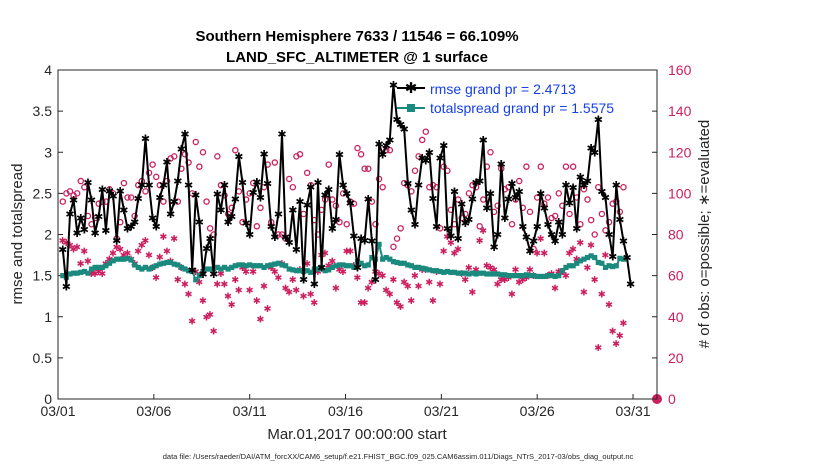 The width and height of the screenshot is (830, 475). Describe the element at coordinates (43, 276) in the screenshot. I see `y-left-tick-label: 1.5` at that location.